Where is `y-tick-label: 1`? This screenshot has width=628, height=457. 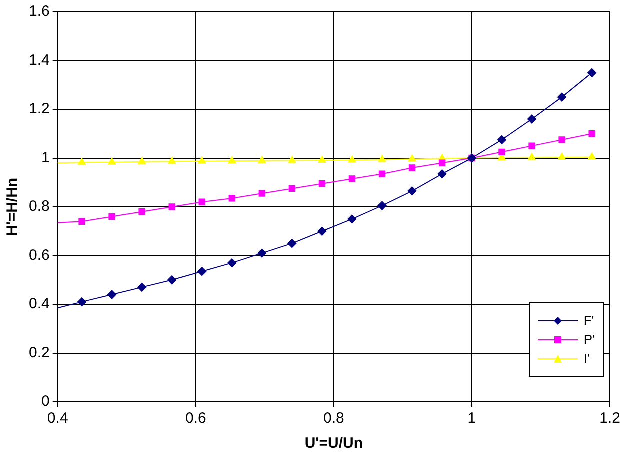 y-tick-label: 1 is located at coordinates (46, 157).